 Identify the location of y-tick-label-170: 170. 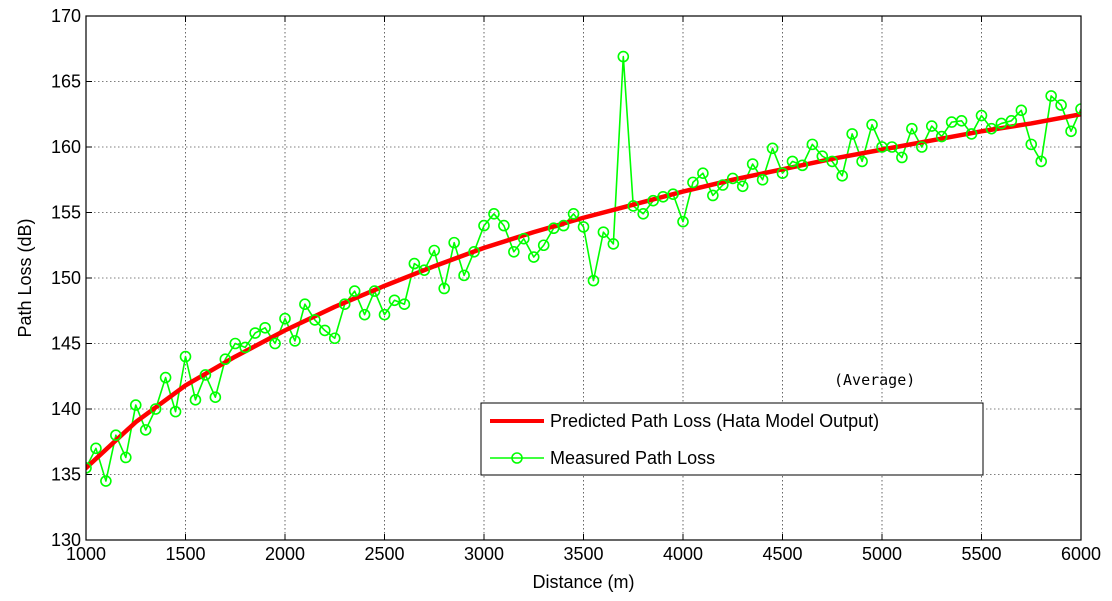
(66, 16).